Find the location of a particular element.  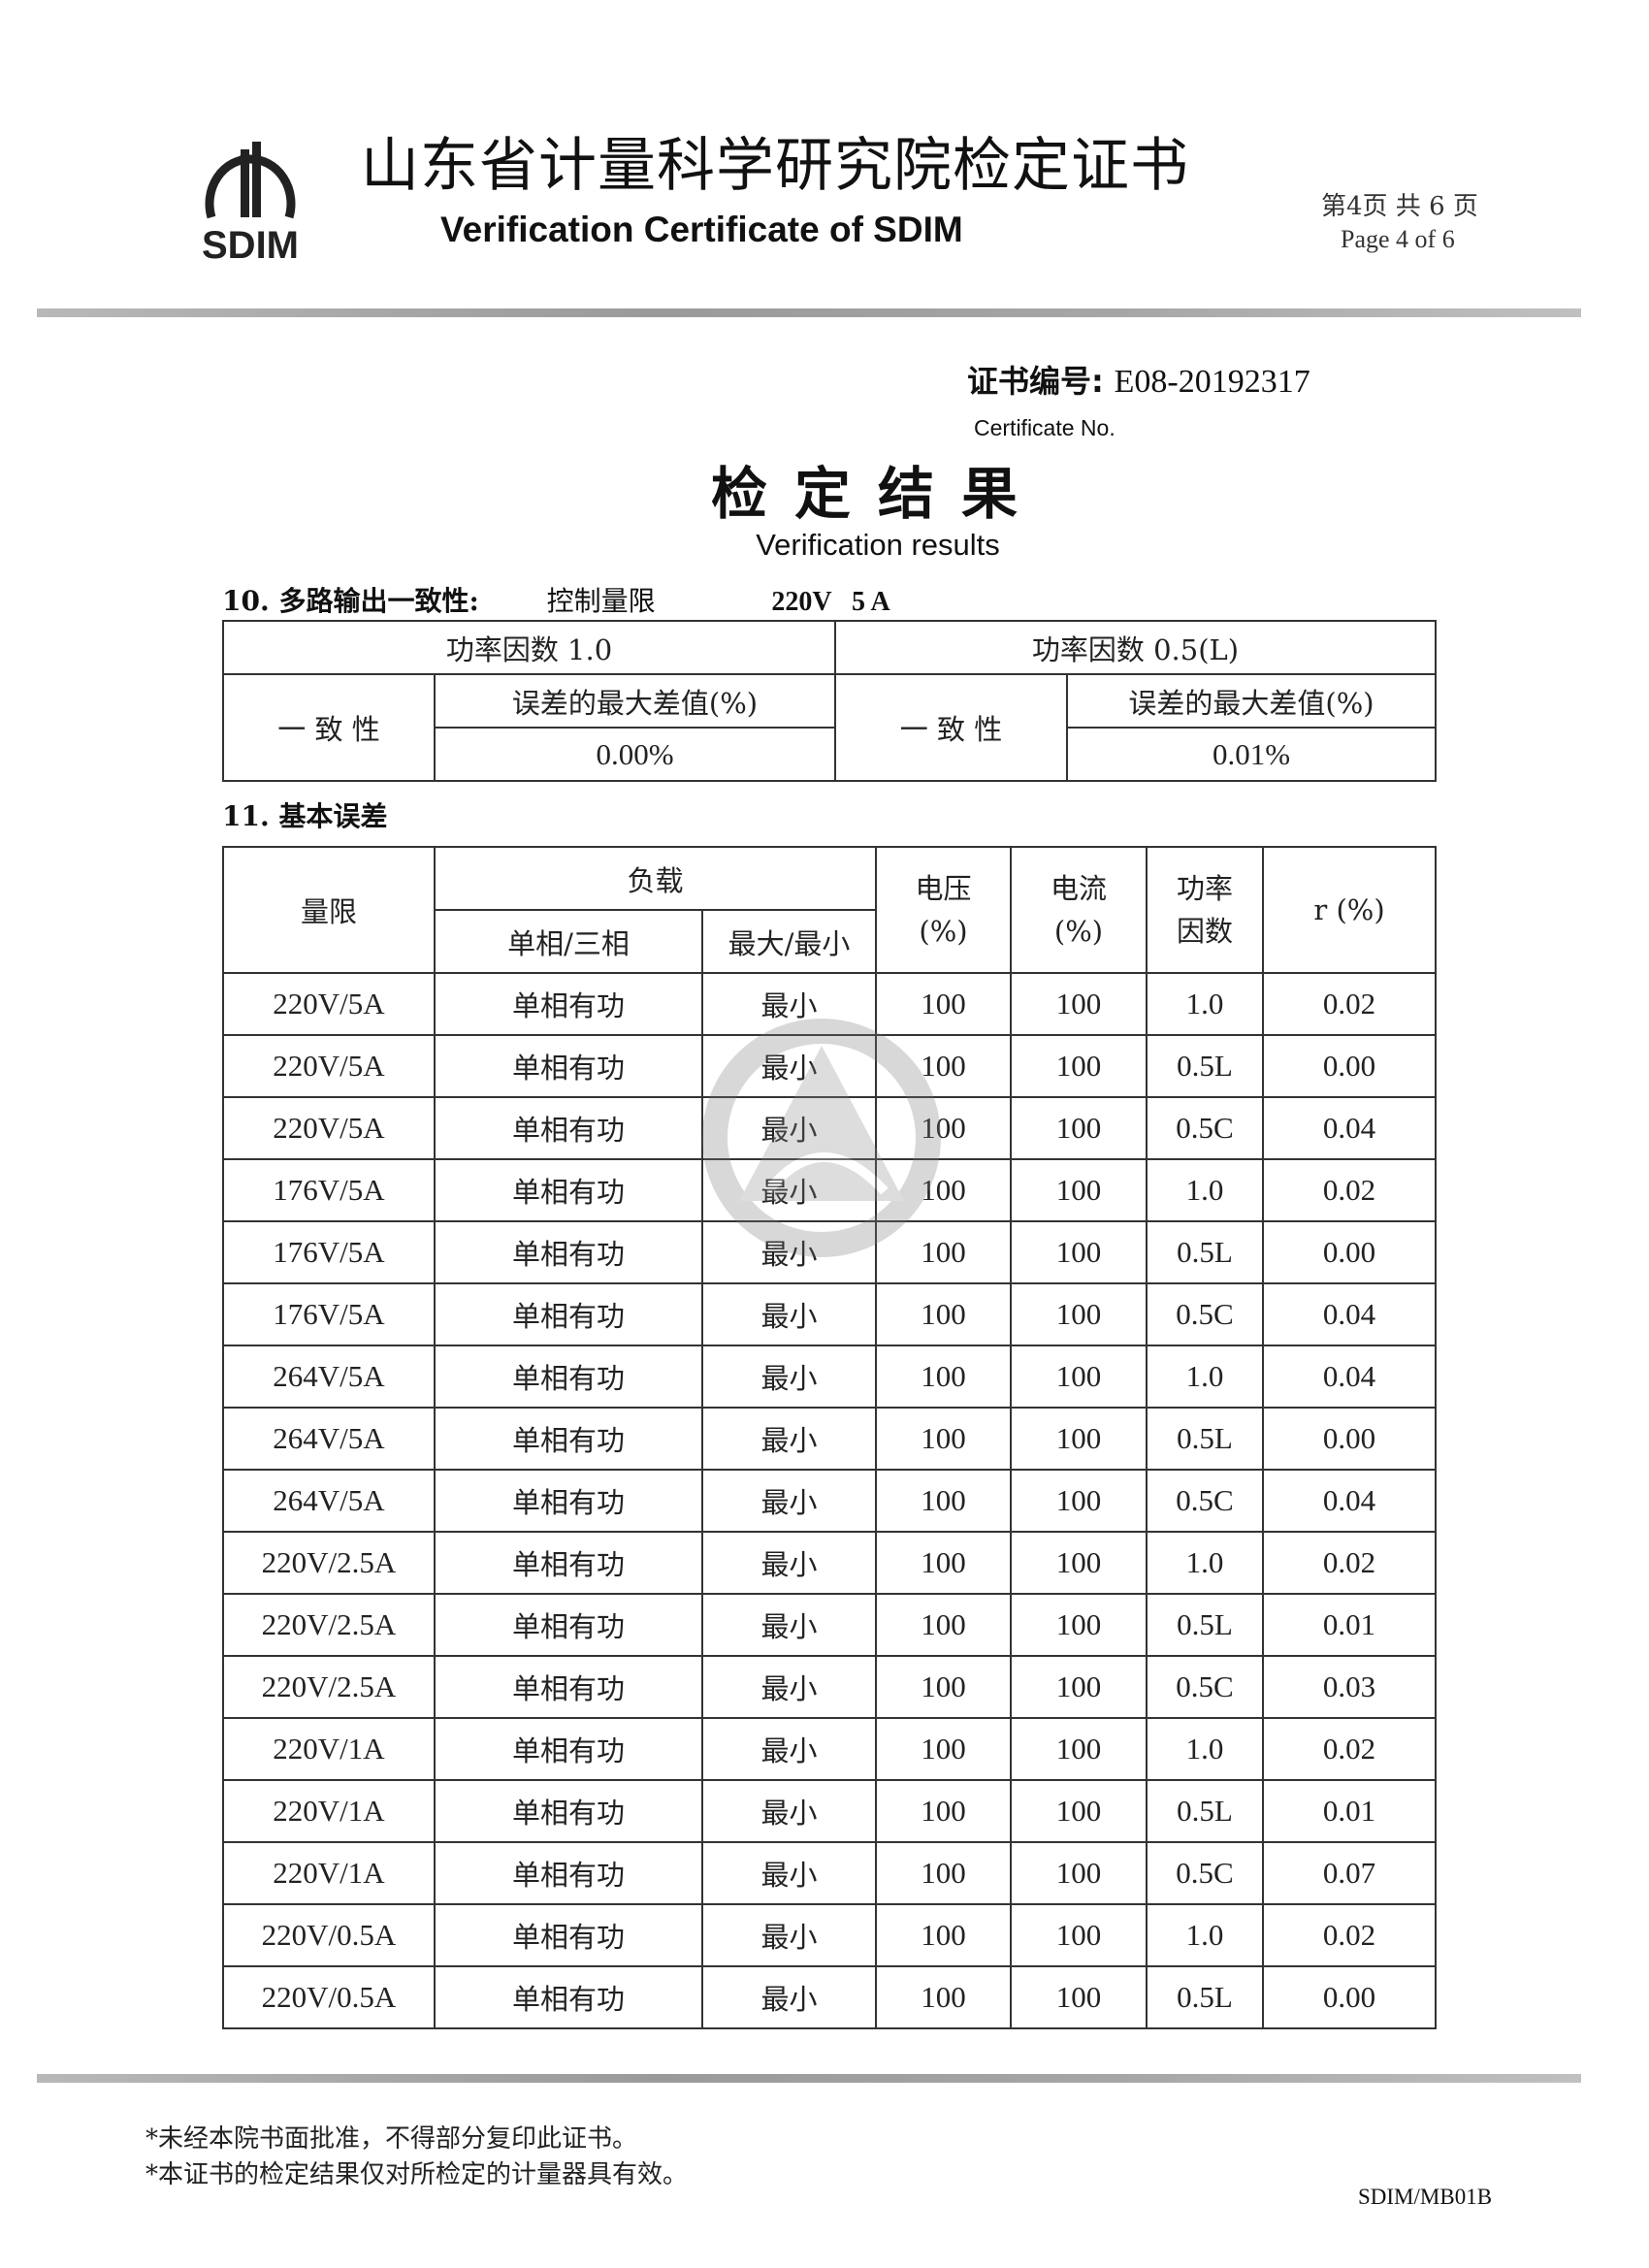

pf1-max-diff-value: 0.00% is located at coordinates (635, 754).